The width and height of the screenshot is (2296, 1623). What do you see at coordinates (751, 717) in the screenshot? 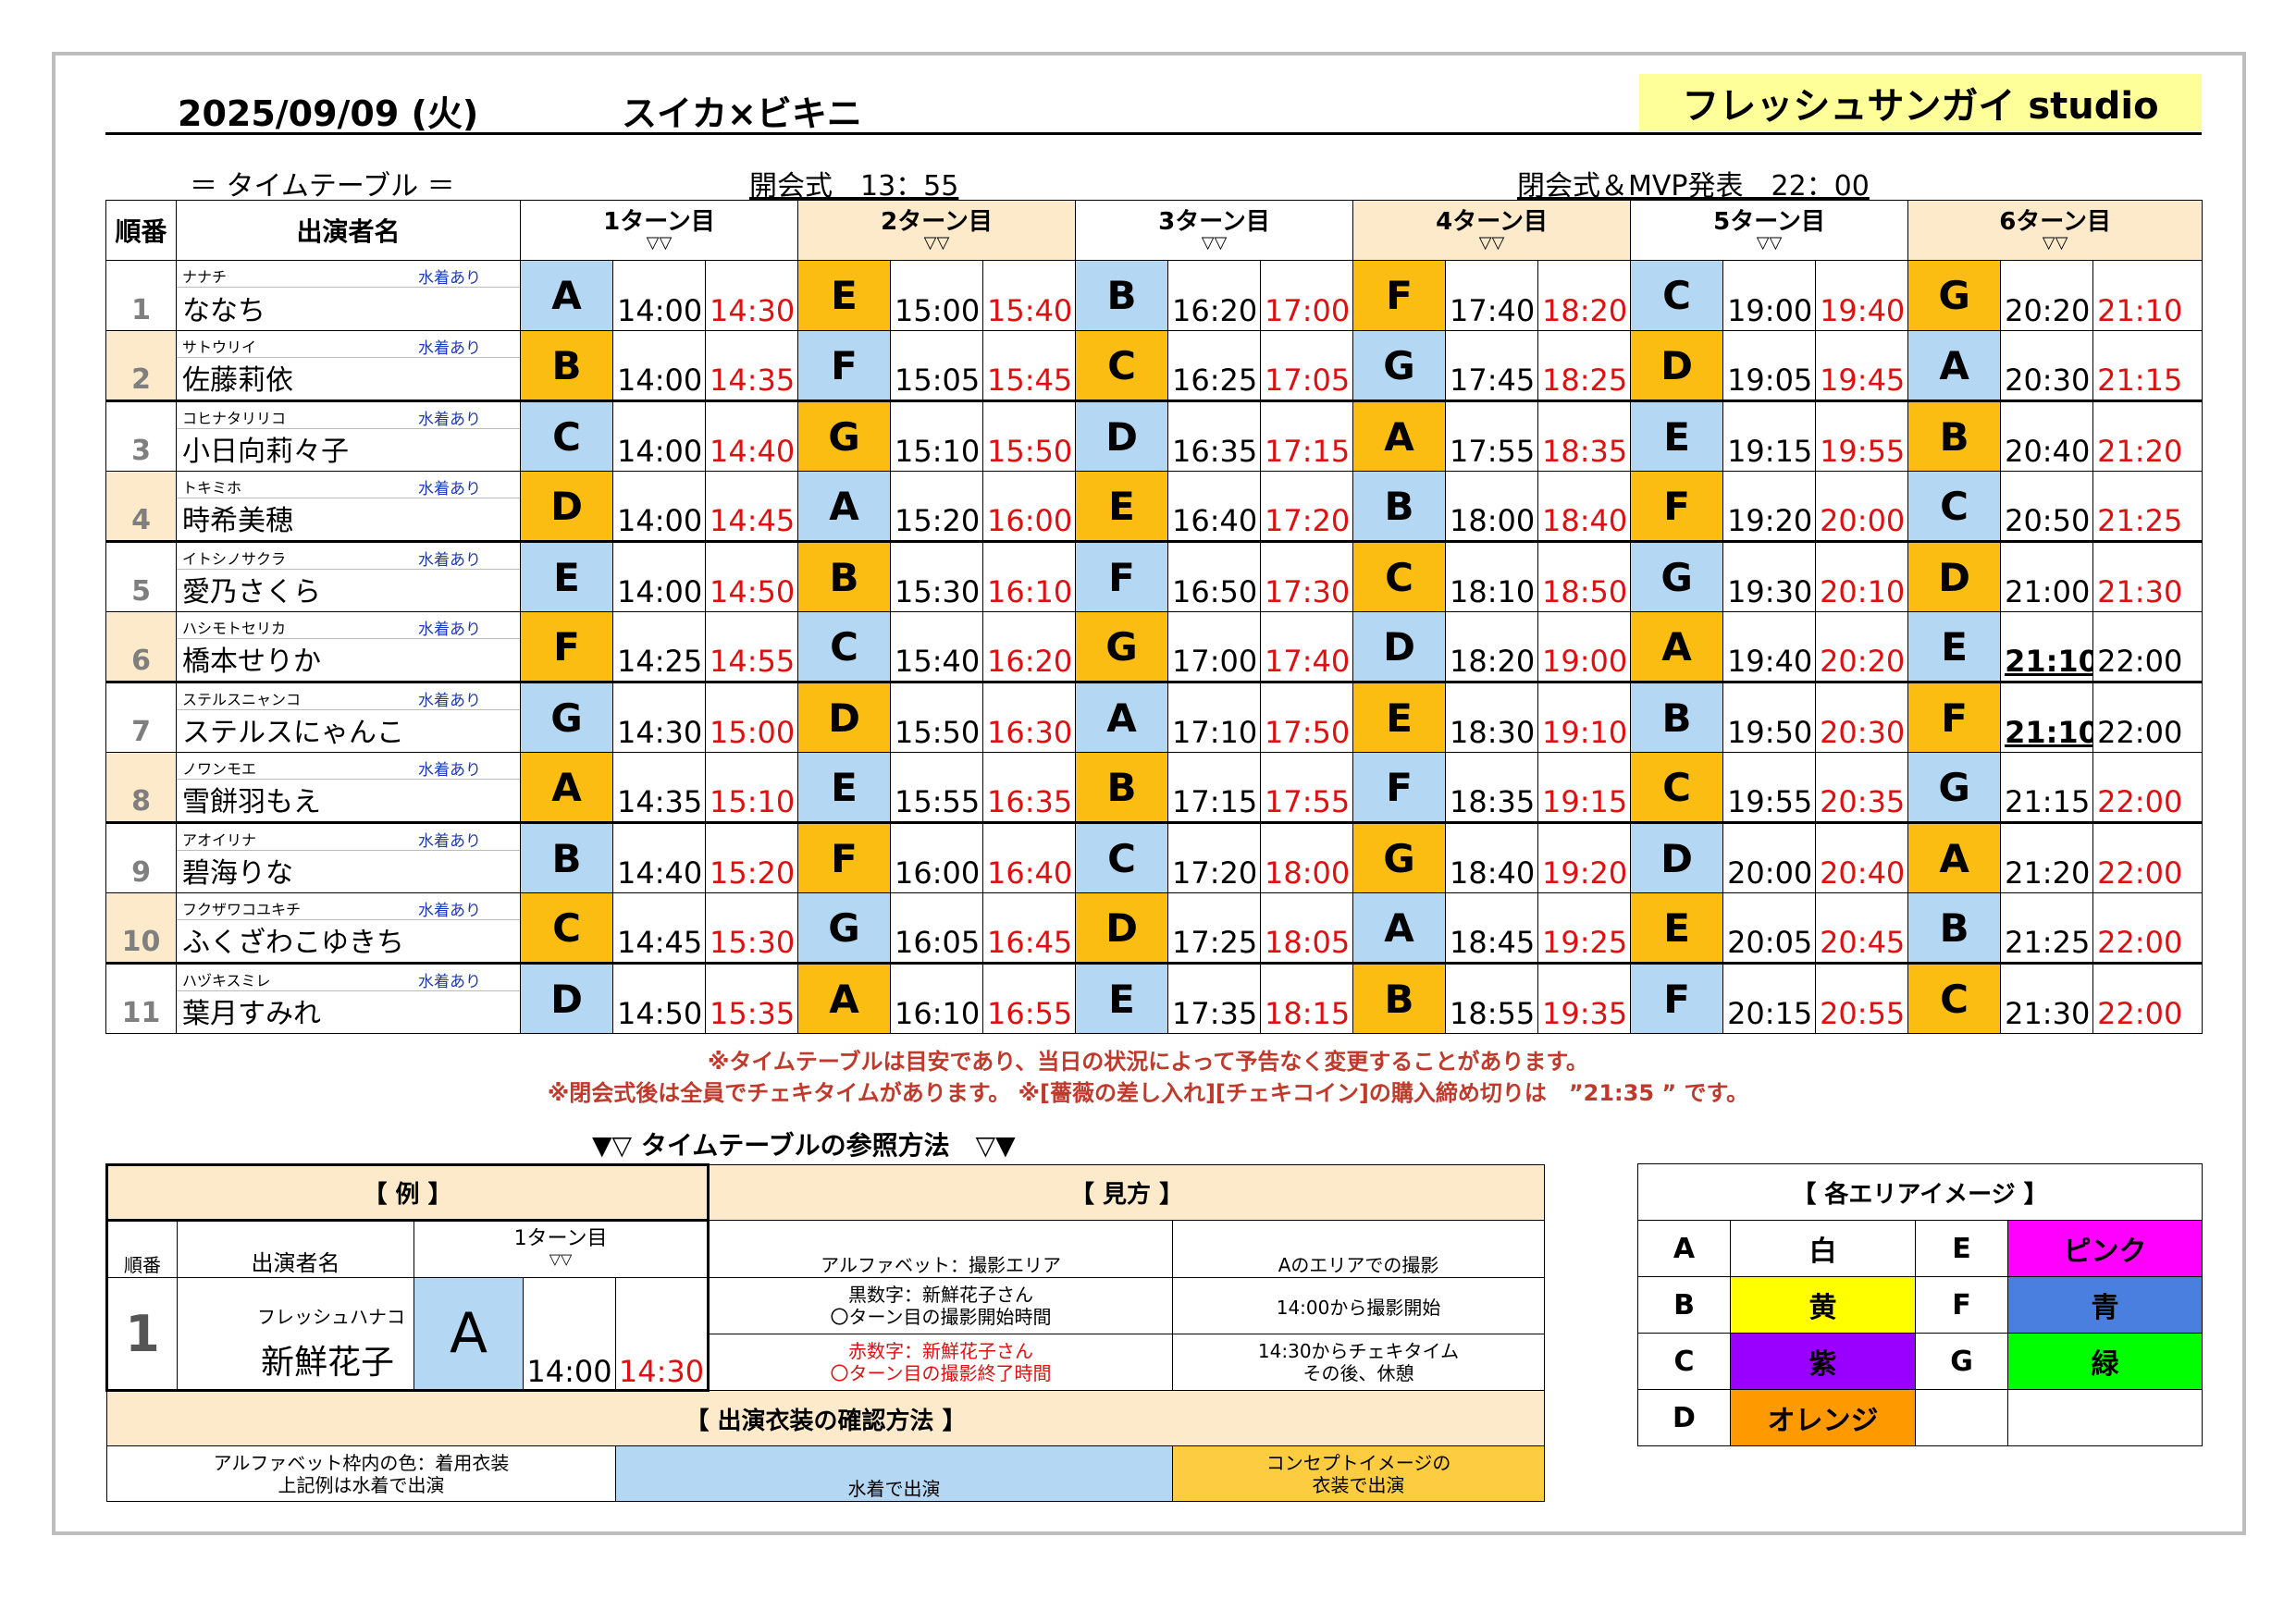
I see `end-time: 15:00` at bounding box center [751, 717].